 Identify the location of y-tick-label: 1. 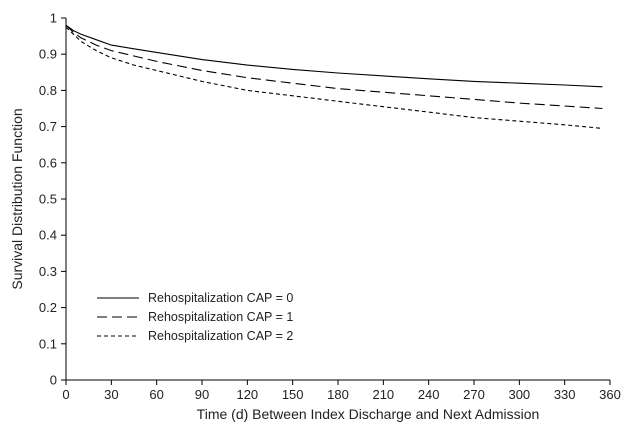
(53, 18).